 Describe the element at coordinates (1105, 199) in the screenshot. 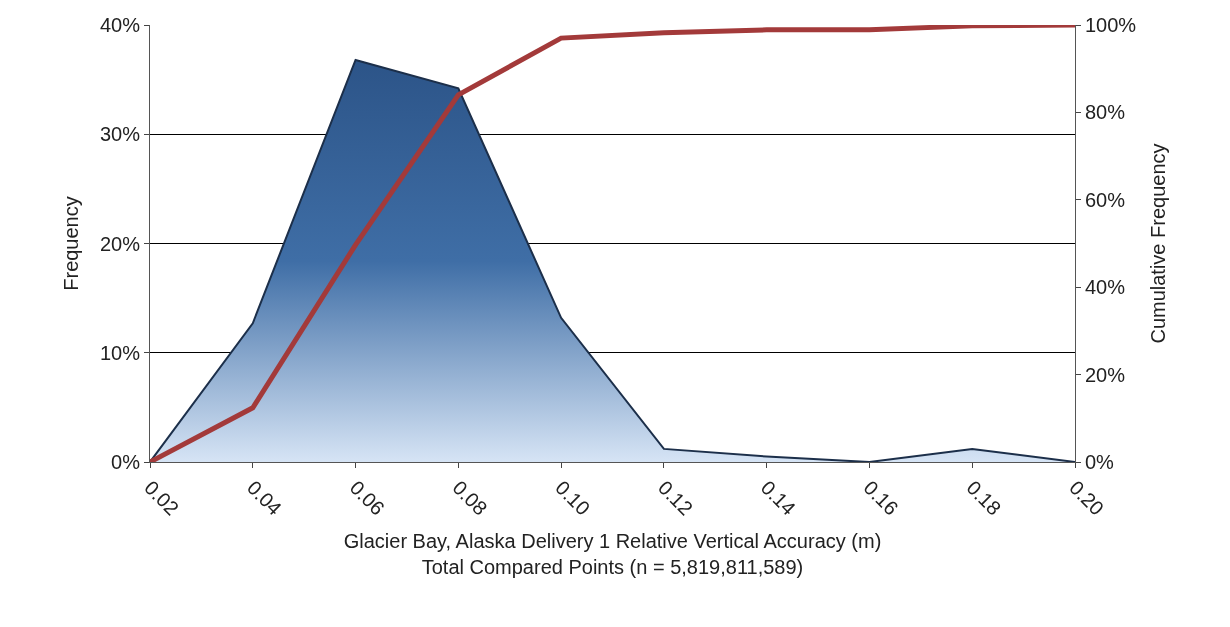

I see `y2-tick-label: 60%` at that location.